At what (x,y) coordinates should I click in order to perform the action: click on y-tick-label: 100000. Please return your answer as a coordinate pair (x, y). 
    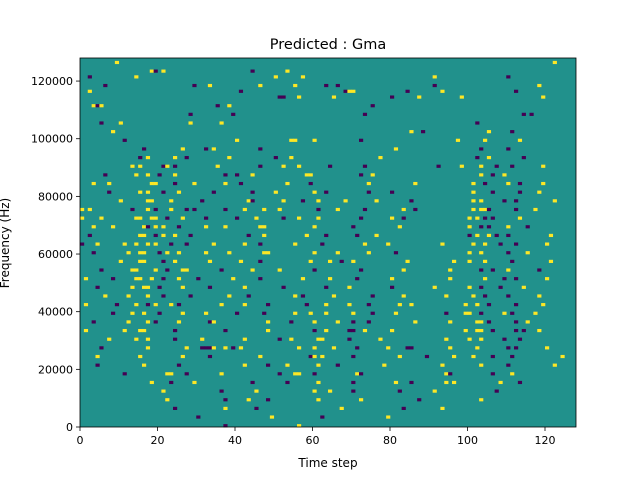
    Looking at the image, I should click on (52, 139).